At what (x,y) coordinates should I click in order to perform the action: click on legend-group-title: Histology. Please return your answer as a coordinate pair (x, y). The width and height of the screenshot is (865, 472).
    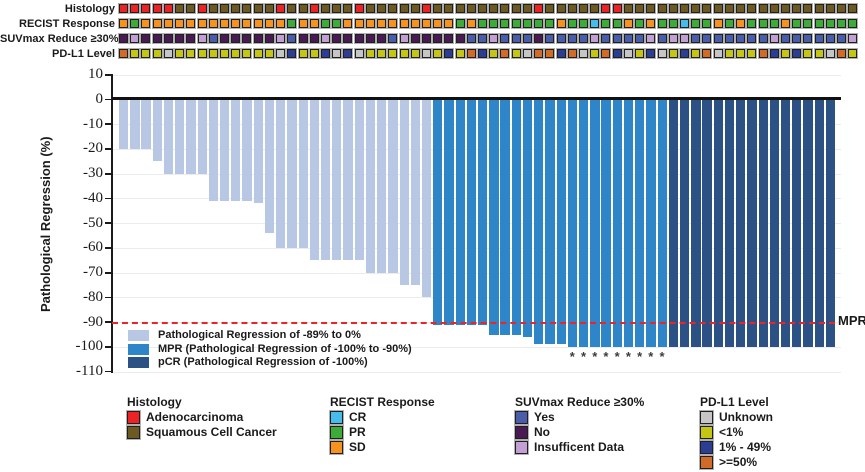
    Looking at the image, I should click on (154, 402).